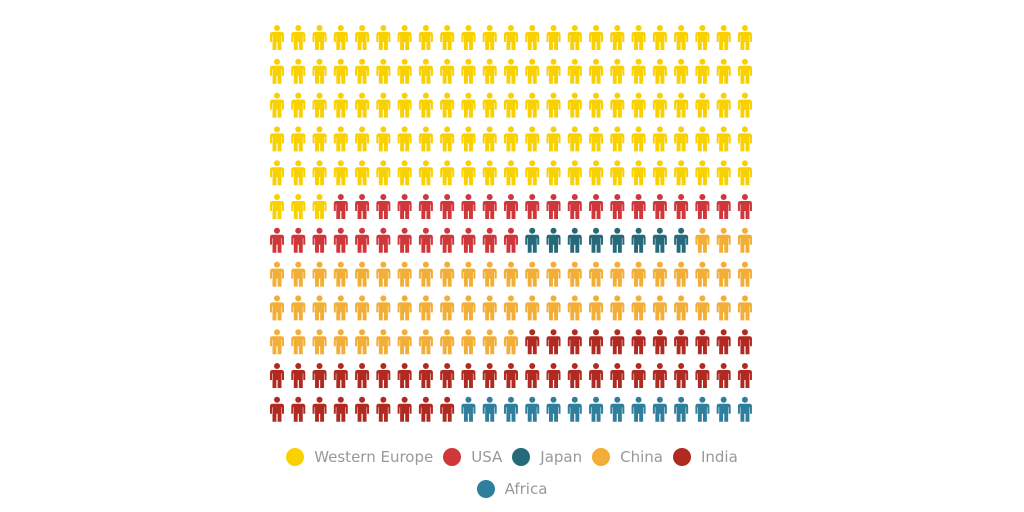 This screenshot has width=1024, height=512. Describe the element at coordinates (627, 457) in the screenshot. I see `legend-item: China` at that location.